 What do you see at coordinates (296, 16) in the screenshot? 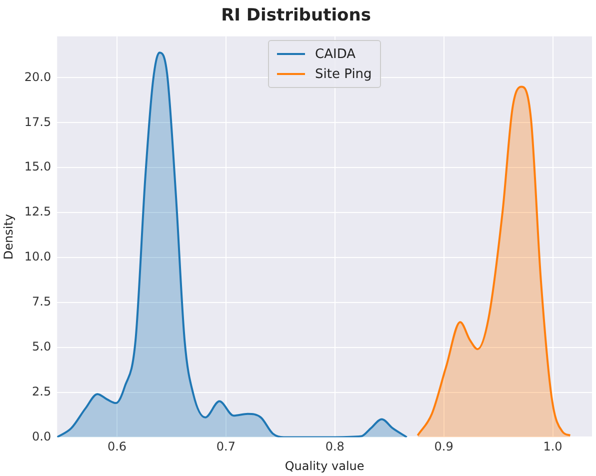
I see `chart-title: RI Distributions` at bounding box center [296, 16].